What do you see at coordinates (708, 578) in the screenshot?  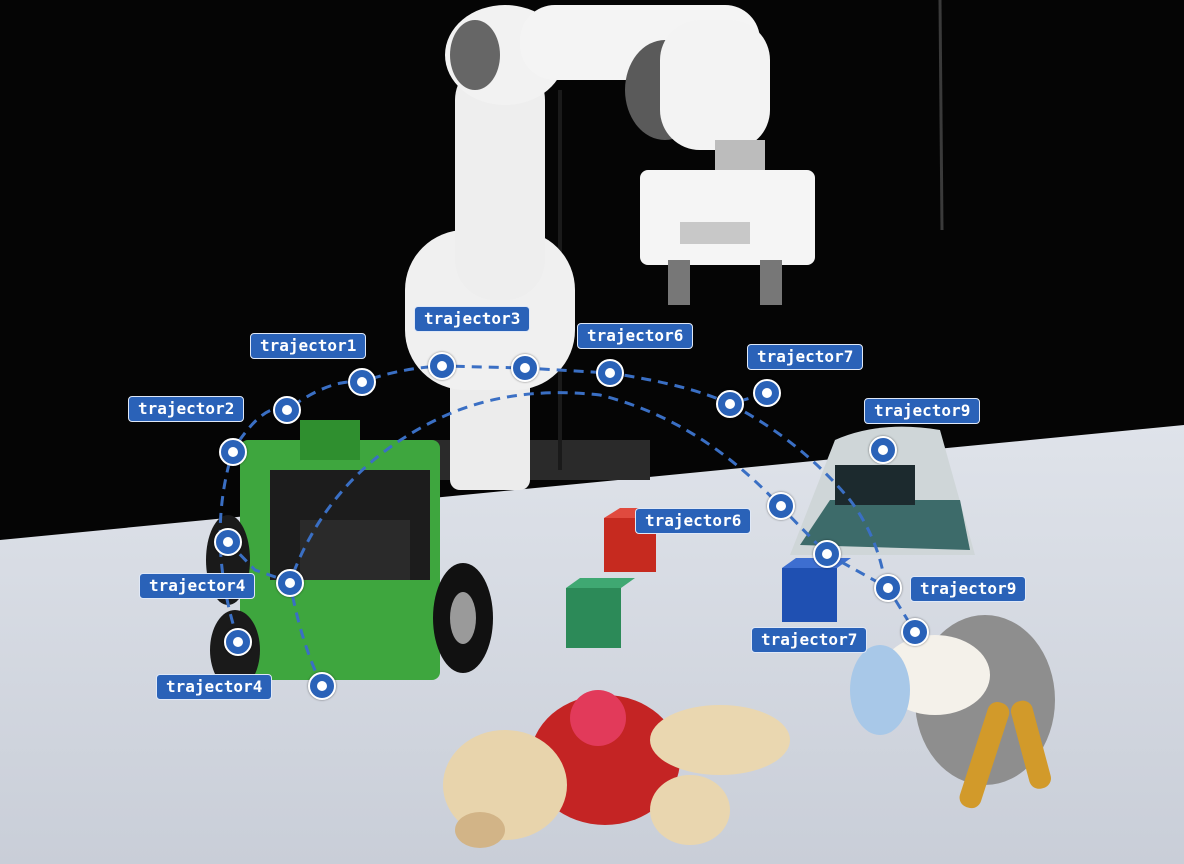 I see `blocks` at bounding box center [708, 578].